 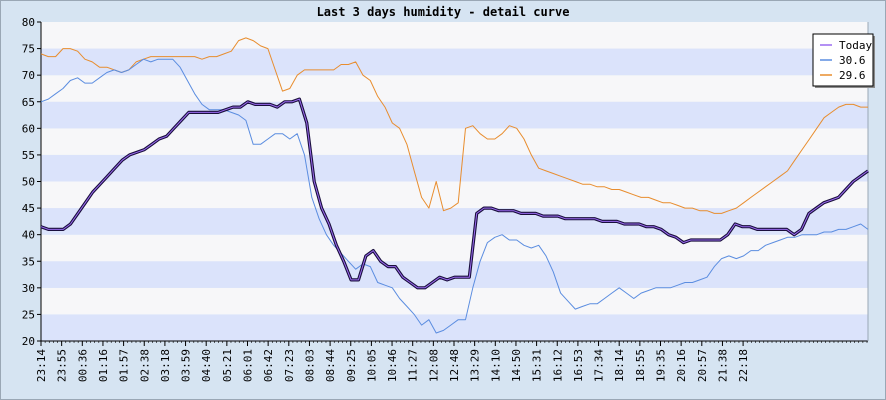 What do you see at coordinates (681, 365) in the screenshot?
I see `x-tick-label: 20:16` at bounding box center [681, 365].